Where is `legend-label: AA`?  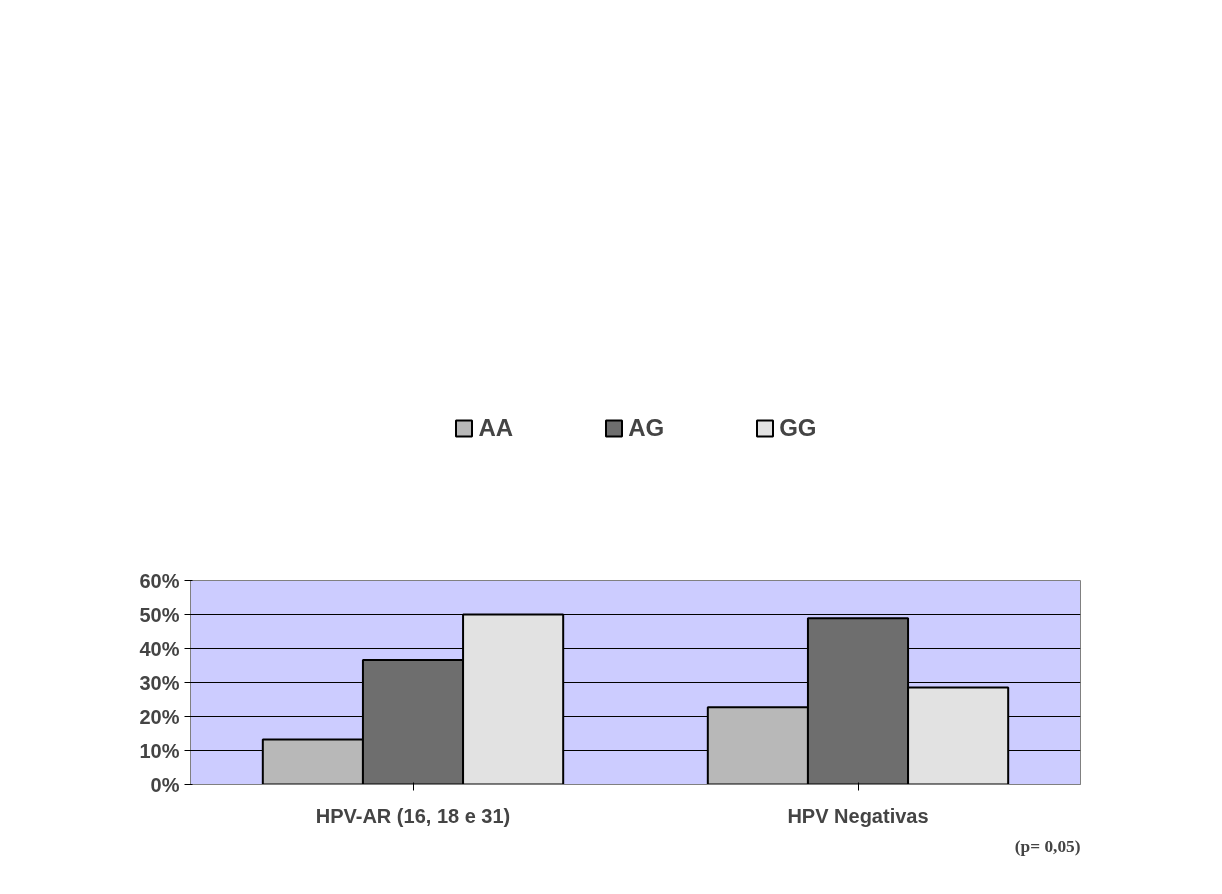 legend-label: AA is located at coordinates (496, 428).